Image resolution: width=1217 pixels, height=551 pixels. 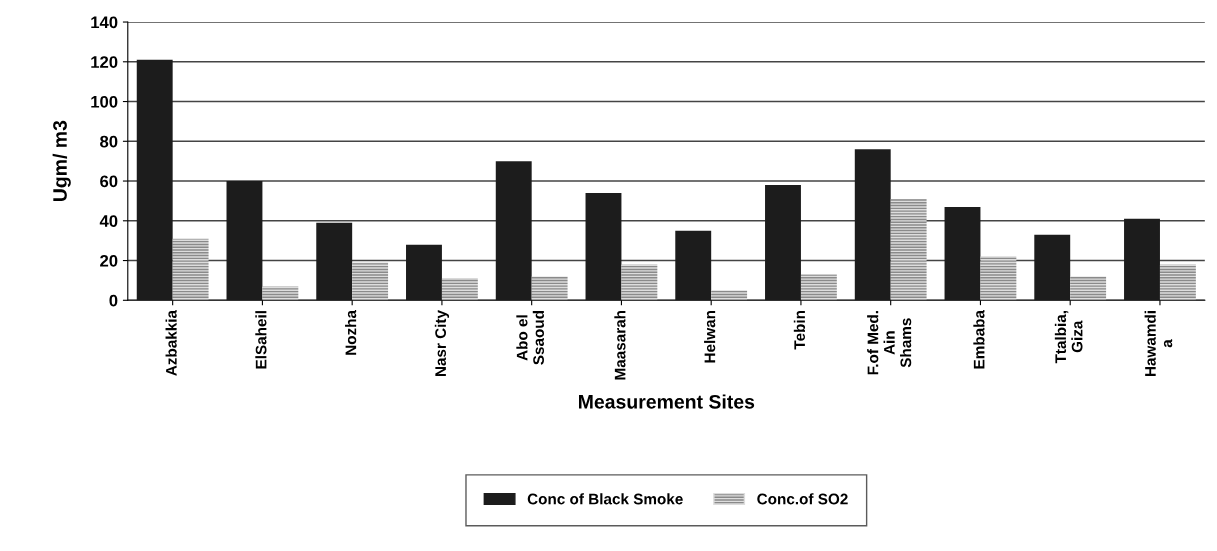 What do you see at coordinates (171, 342) in the screenshot?
I see `x-tick-label: Azbakkia` at bounding box center [171, 342].